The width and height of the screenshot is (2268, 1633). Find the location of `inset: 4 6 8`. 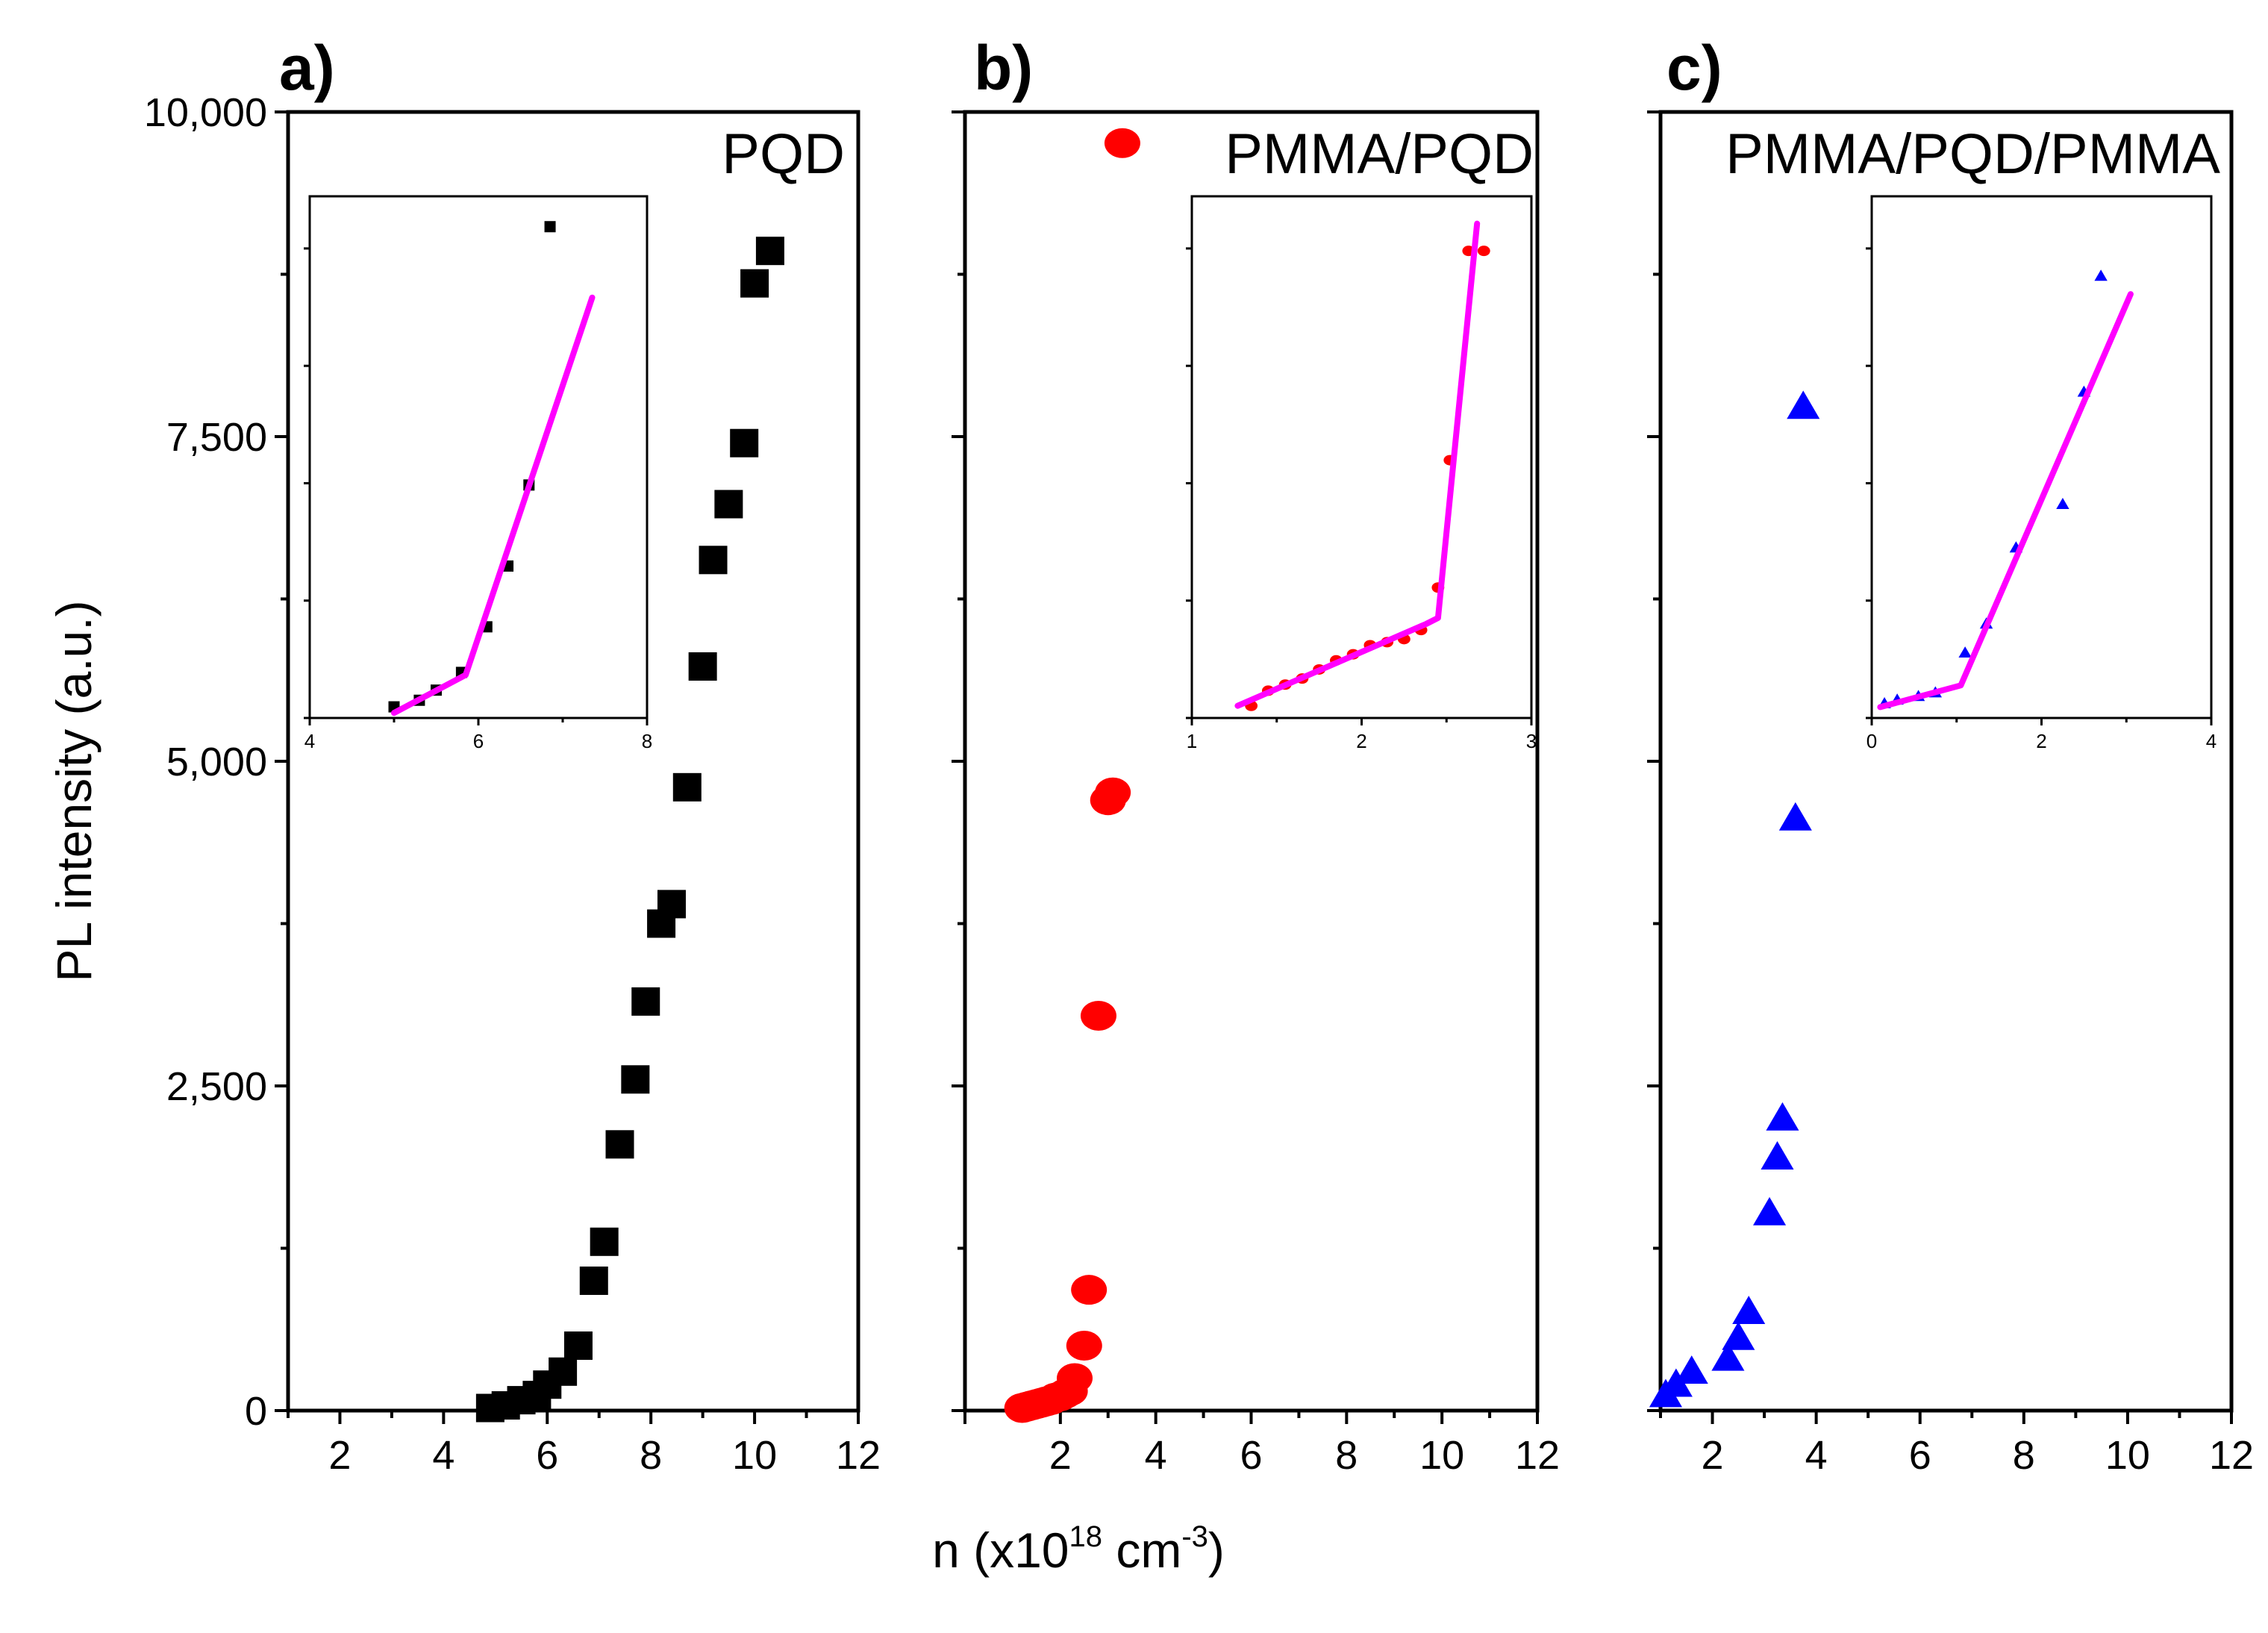

inset: 4 6 8 is located at coordinates (478, 473).